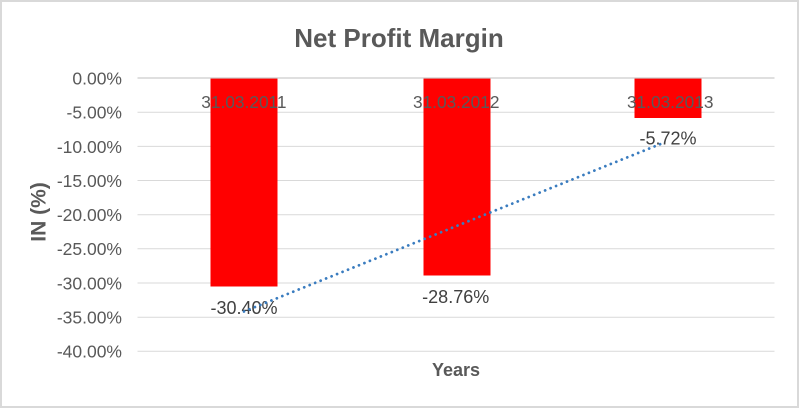 The height and width of the screenshot is (408, 799). I want to click on svg-text: -30.00%, so click(89, 283).